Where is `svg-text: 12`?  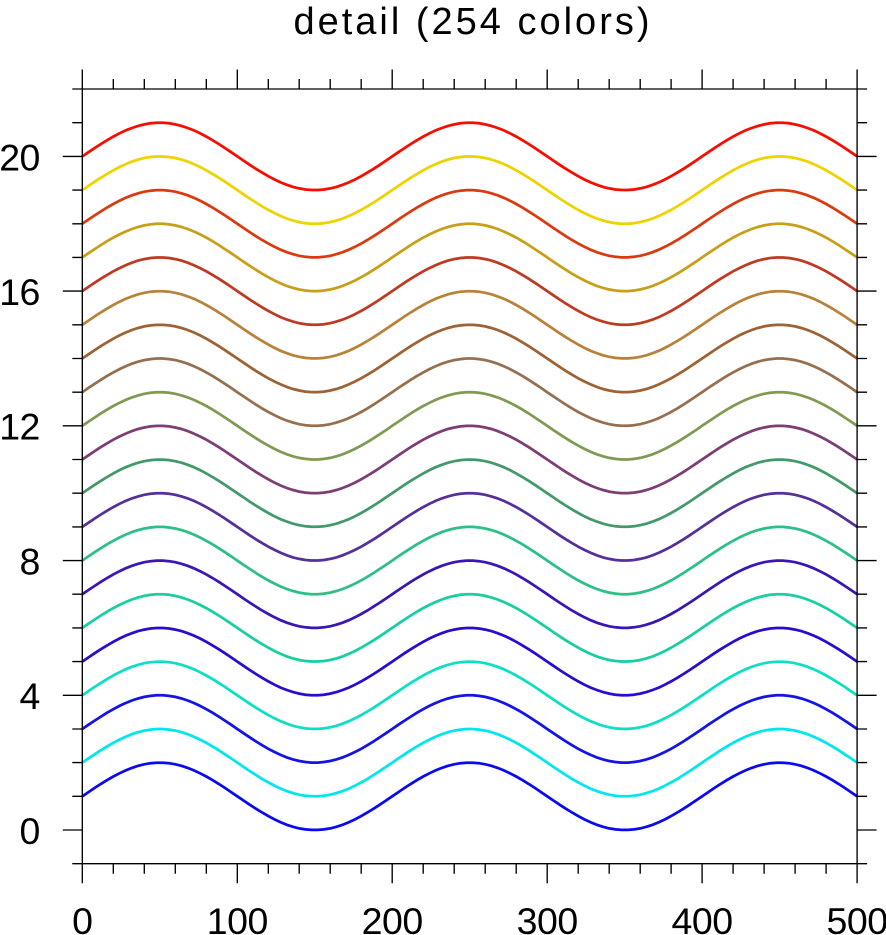
svg-text: 12 is located at coordinates (20, 427).